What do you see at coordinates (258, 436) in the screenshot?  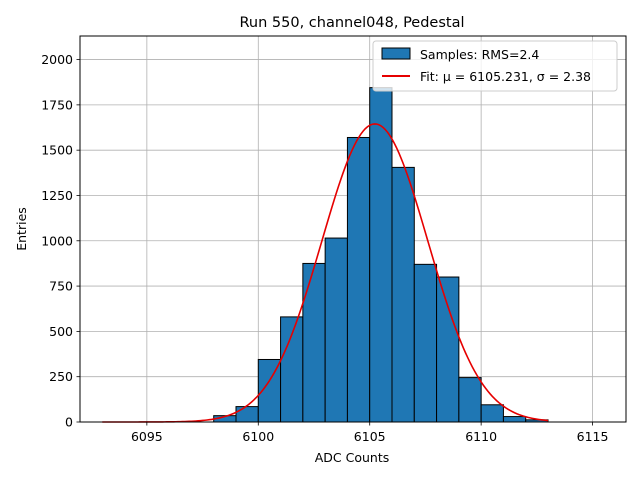 I see `x-tick-label: 6100` at bounding box center [258, 436].